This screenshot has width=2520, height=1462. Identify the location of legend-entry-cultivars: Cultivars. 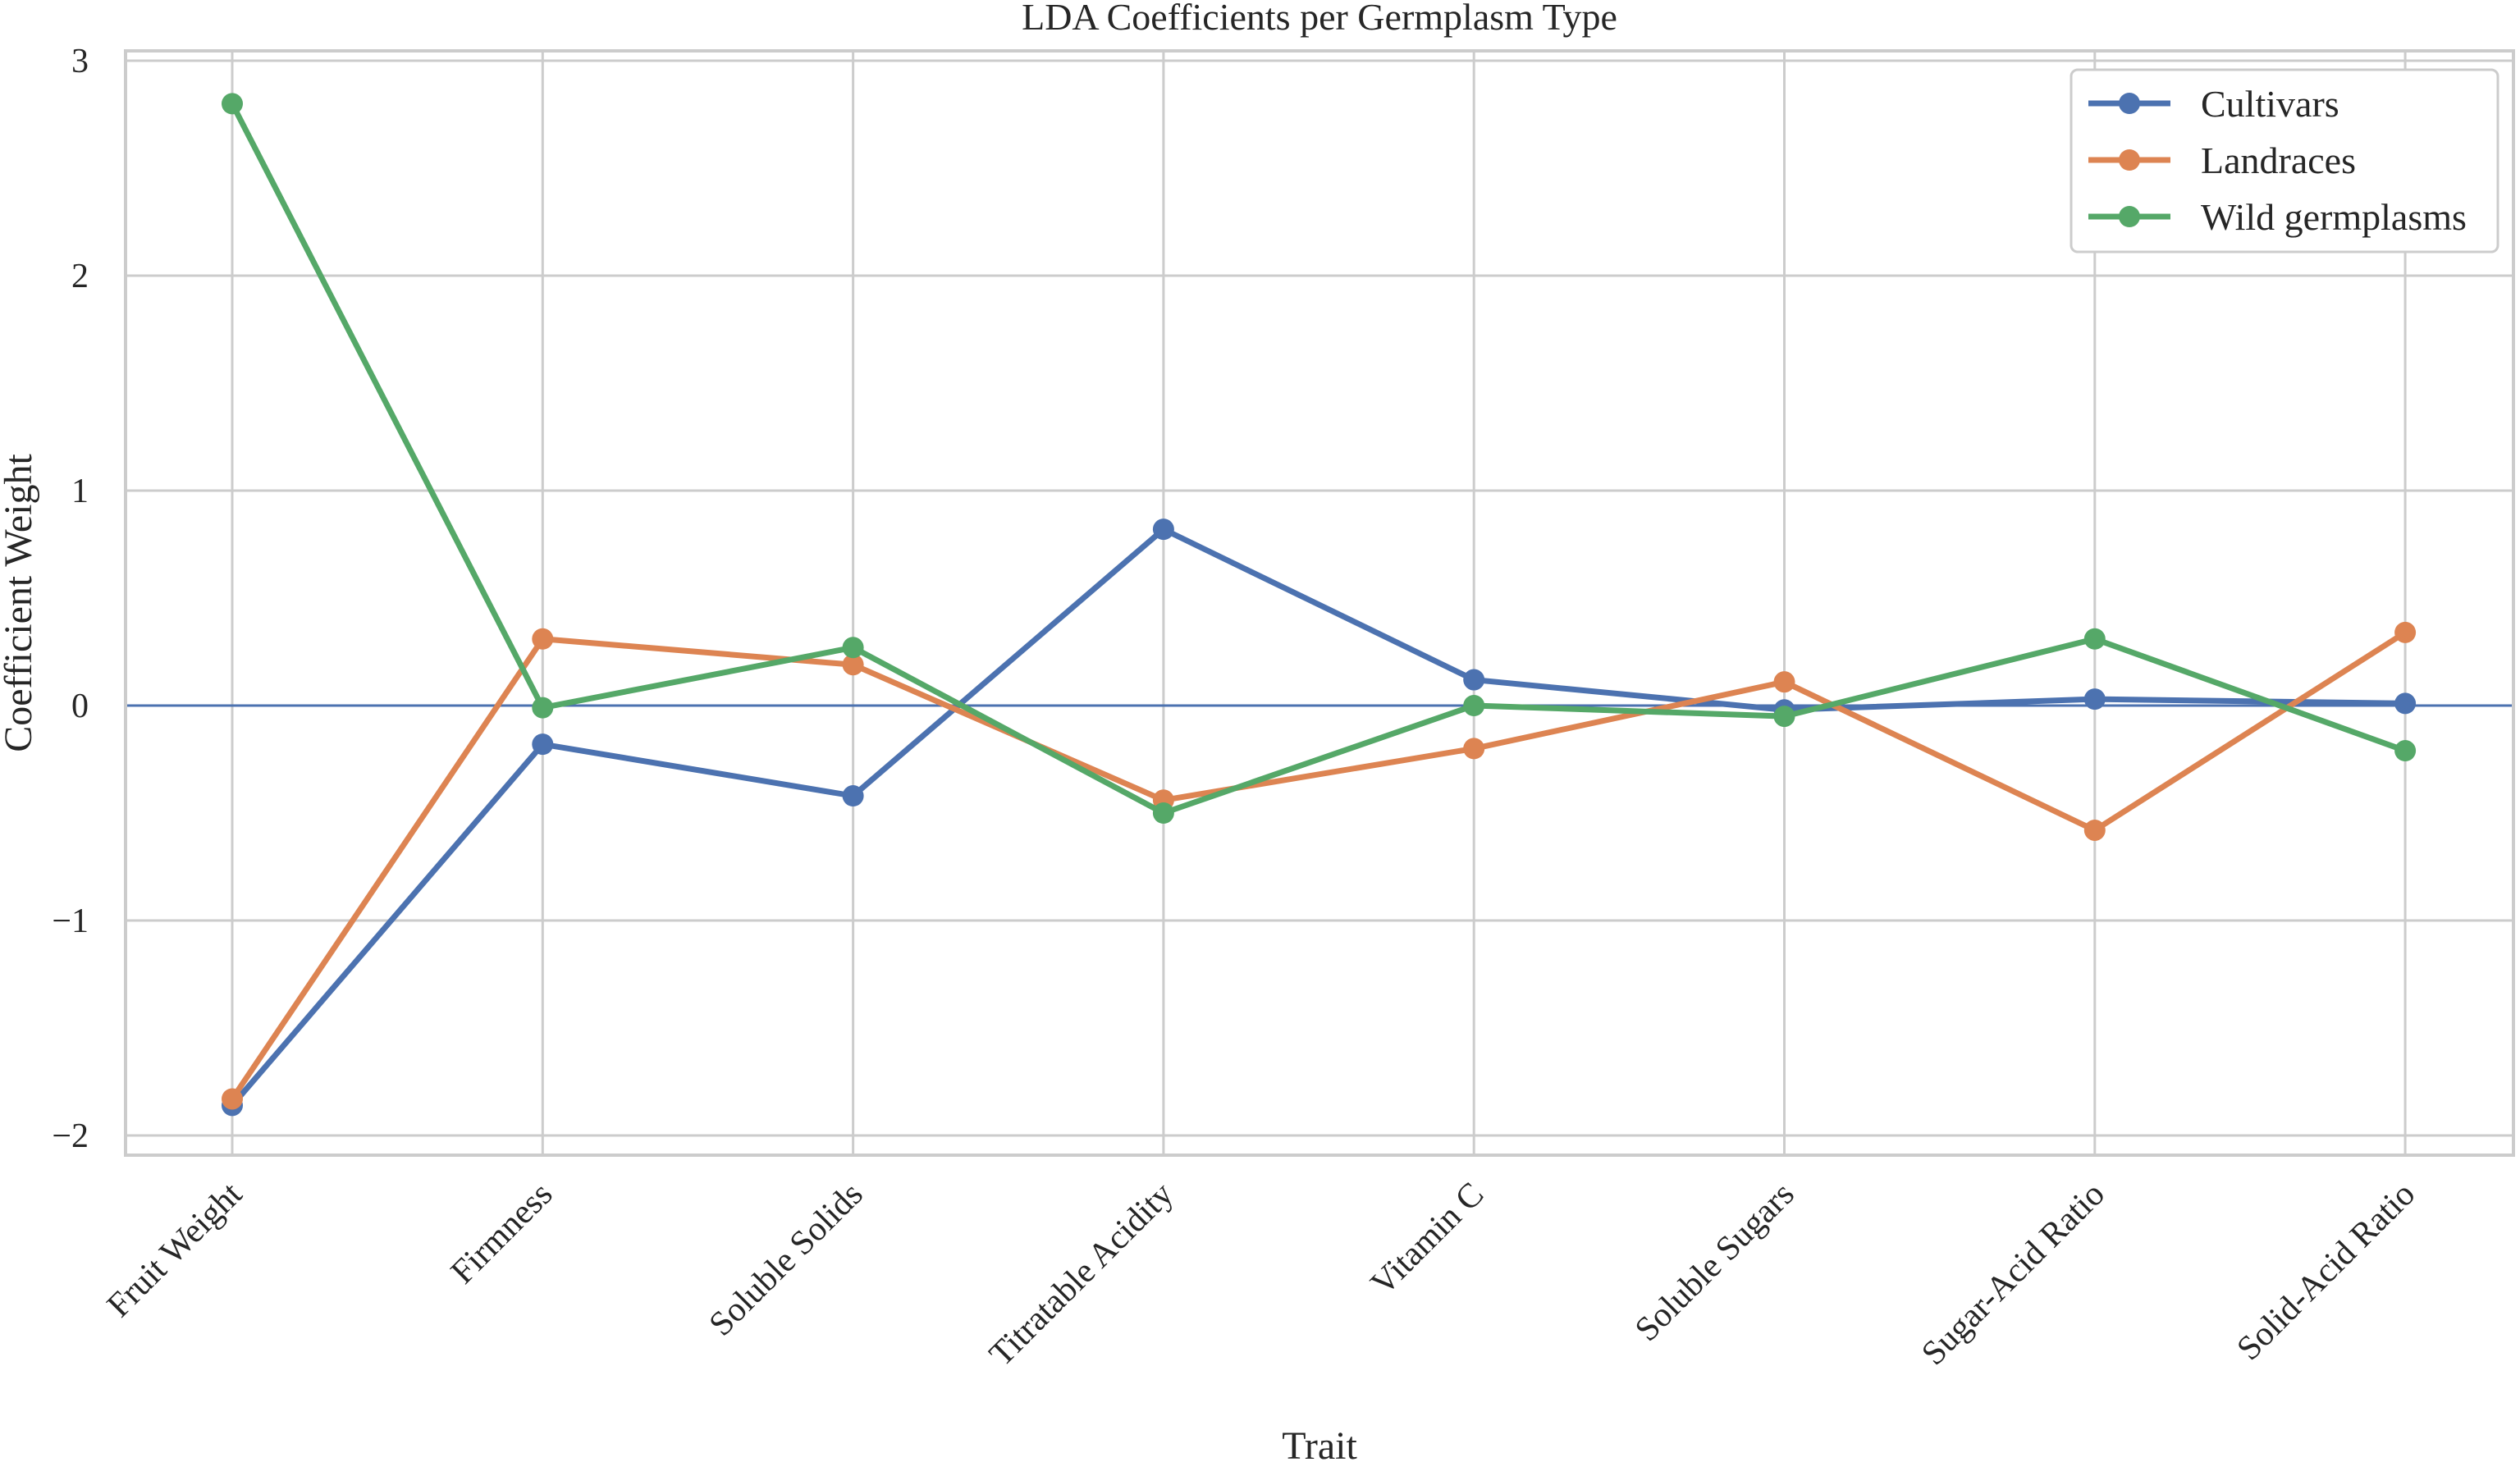
(2213, 104).